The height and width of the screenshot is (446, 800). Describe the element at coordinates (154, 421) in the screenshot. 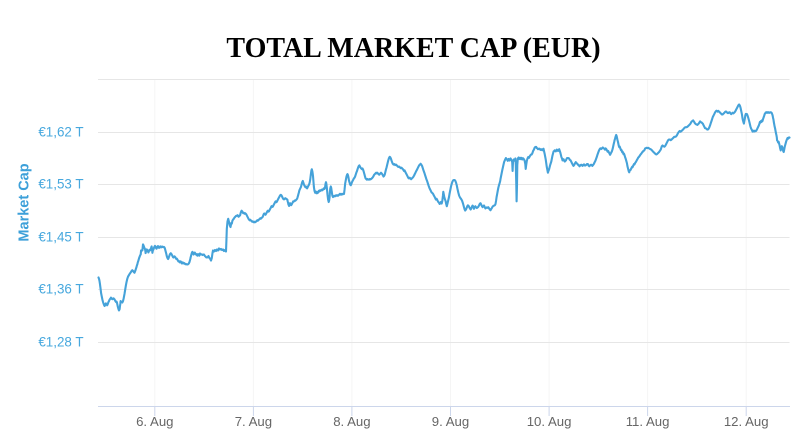

I see `svg-text: 6. Aug` at that location.